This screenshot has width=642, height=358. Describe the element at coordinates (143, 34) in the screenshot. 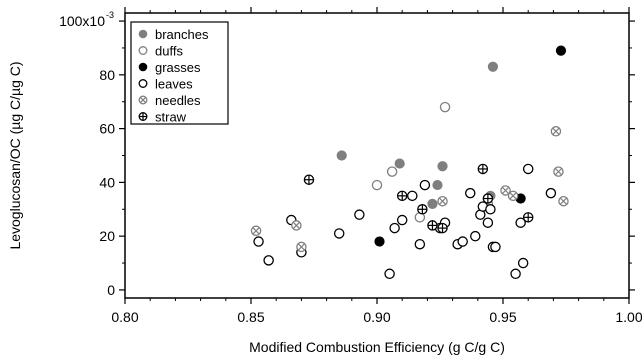

I see `legend-marker-branches` at that location.